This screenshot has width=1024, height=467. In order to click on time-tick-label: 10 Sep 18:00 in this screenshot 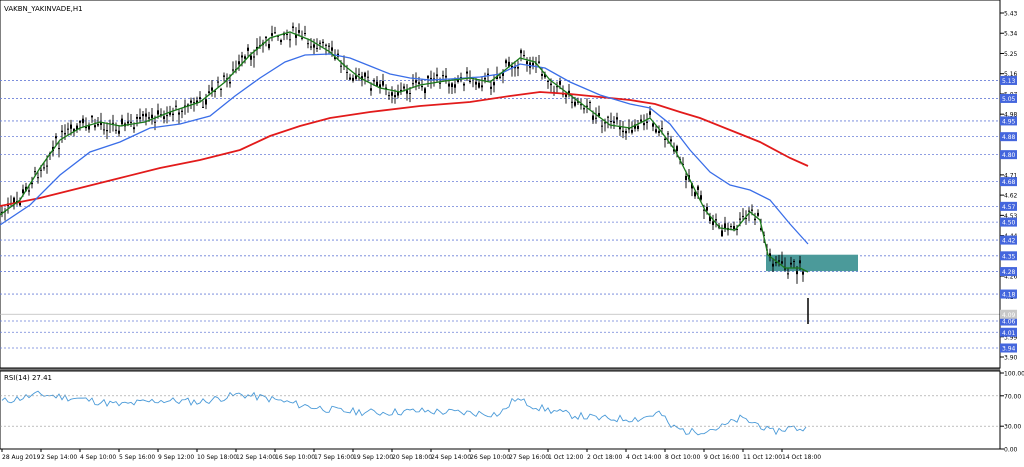, I will do `click(217, 457)`.